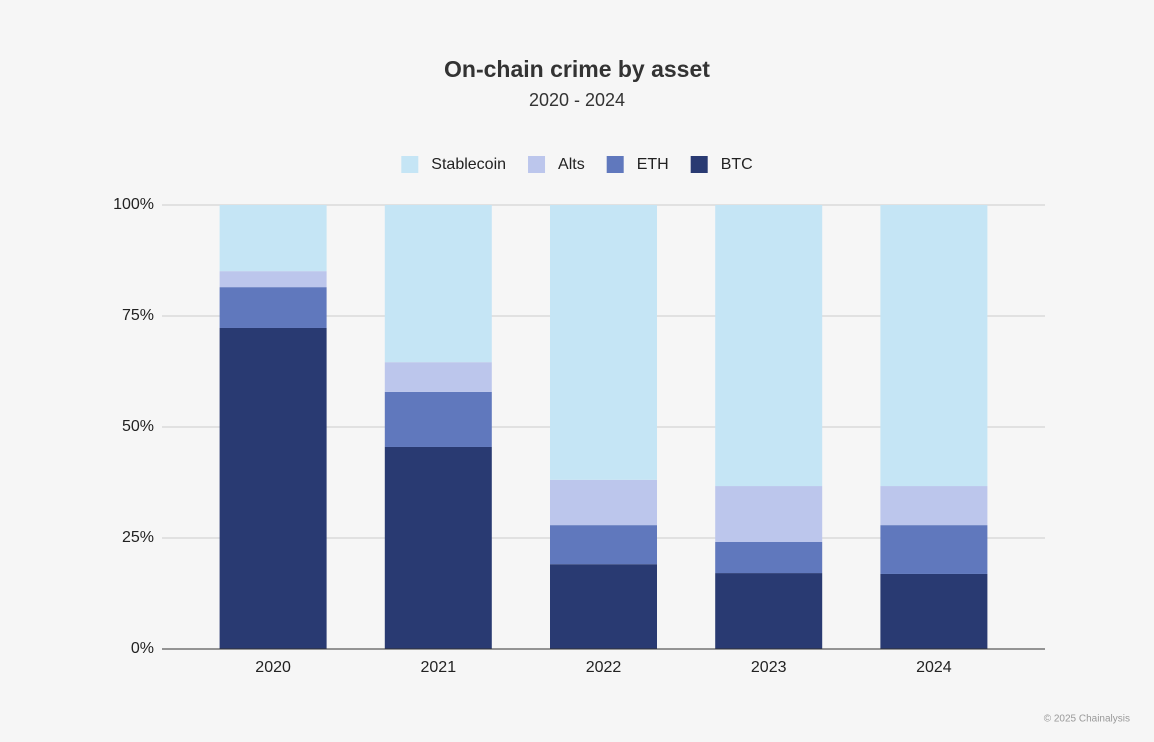  Describe the element at coordinates (577, 69) in the screenshot. I see `chart-title: On-chain crime by asset` at that location.